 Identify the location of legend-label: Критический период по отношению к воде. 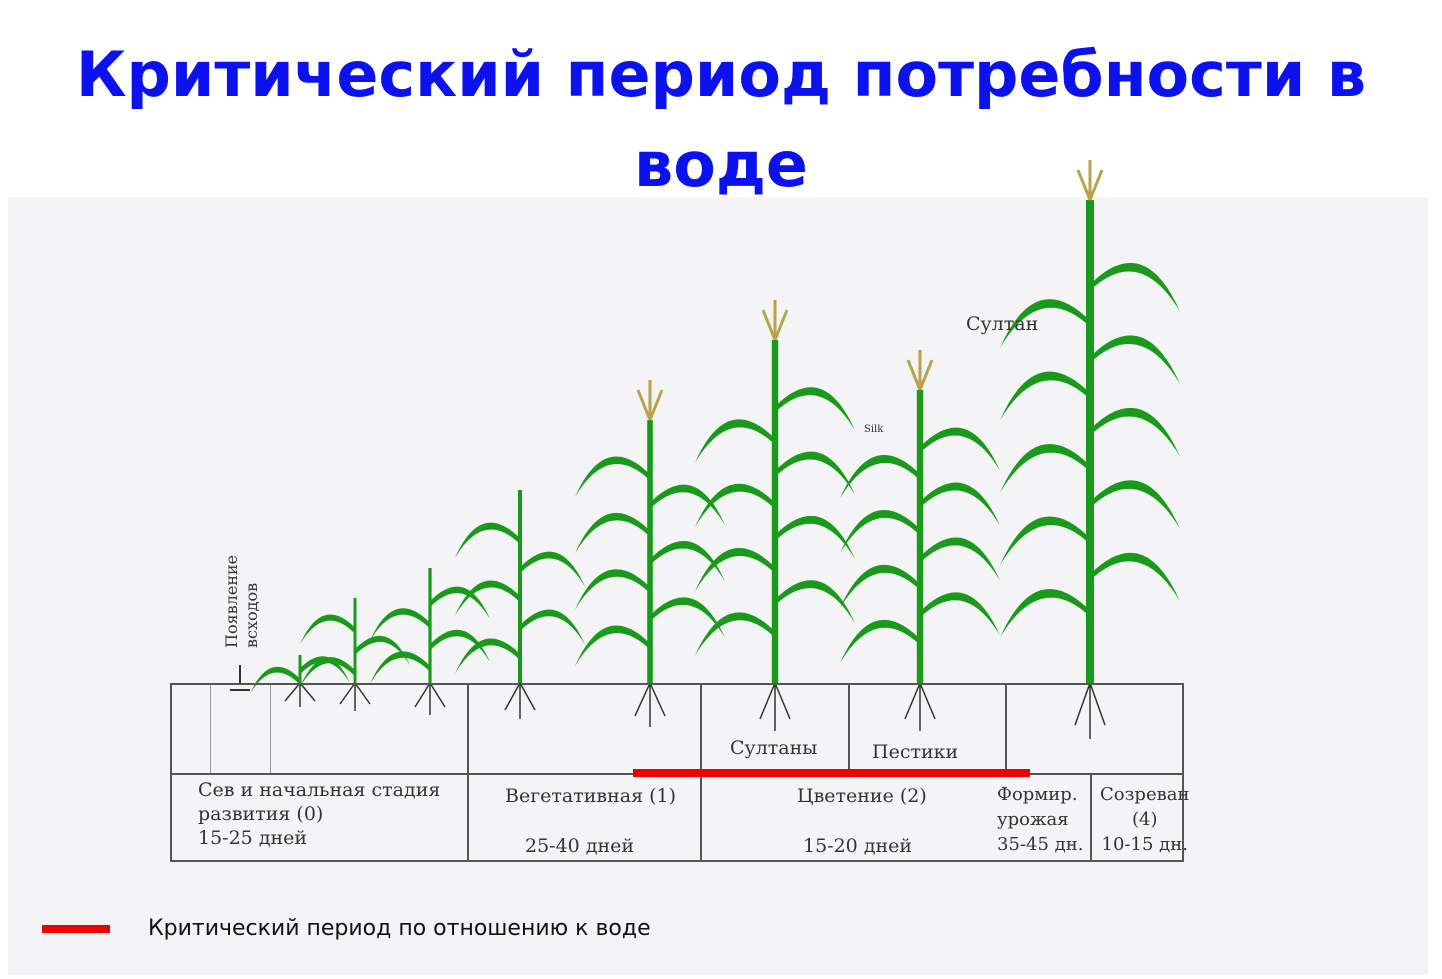
(399, 928).